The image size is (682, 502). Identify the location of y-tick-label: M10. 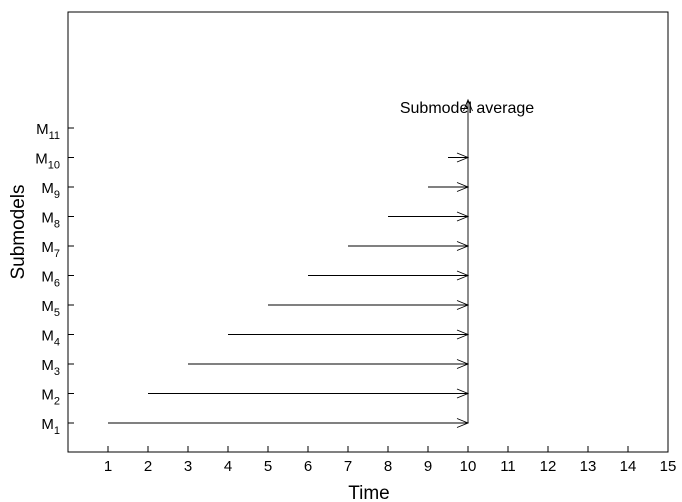
(47, 161).